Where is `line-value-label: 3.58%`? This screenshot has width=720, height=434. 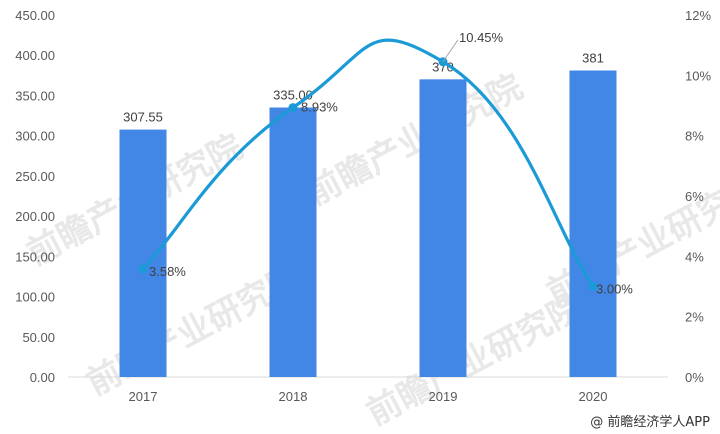 line-value-label: 3.58% is located at coordinates (167, 271).